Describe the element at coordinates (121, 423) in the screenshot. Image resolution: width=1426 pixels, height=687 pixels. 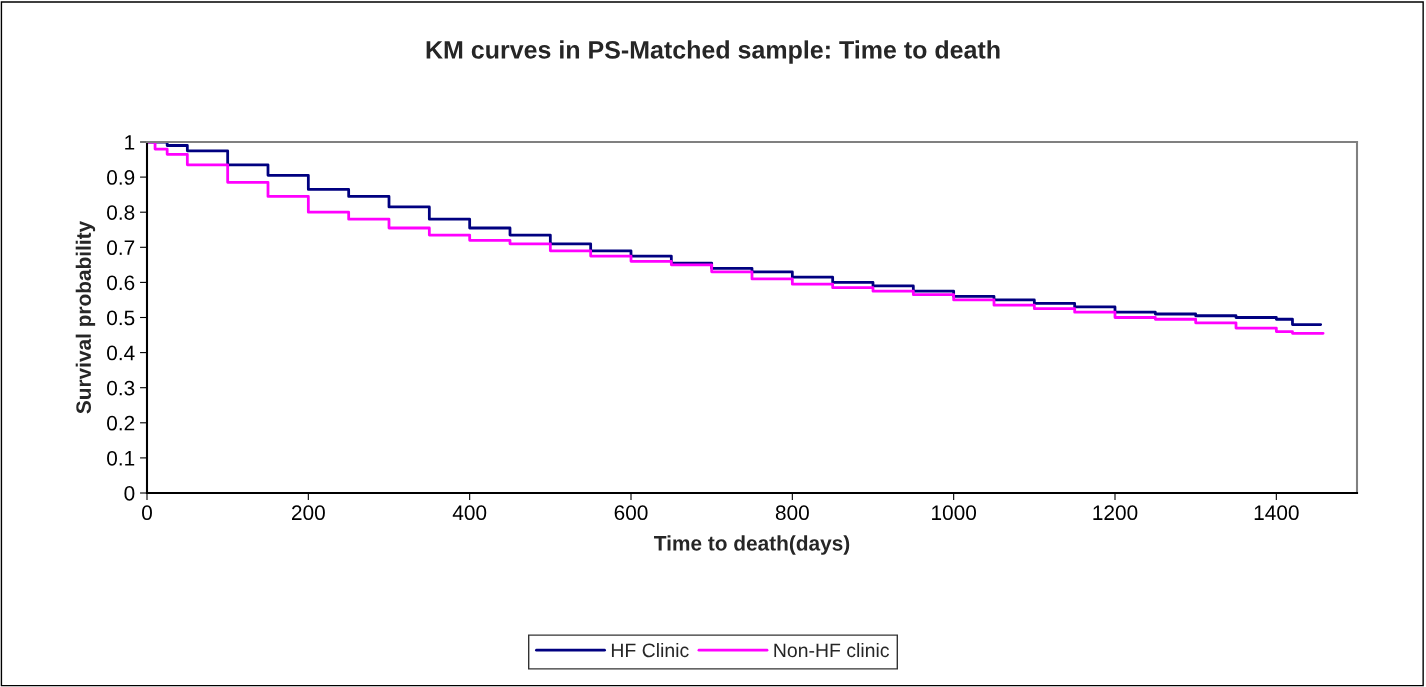
I see `y-tick-label: 0.2` at that location.